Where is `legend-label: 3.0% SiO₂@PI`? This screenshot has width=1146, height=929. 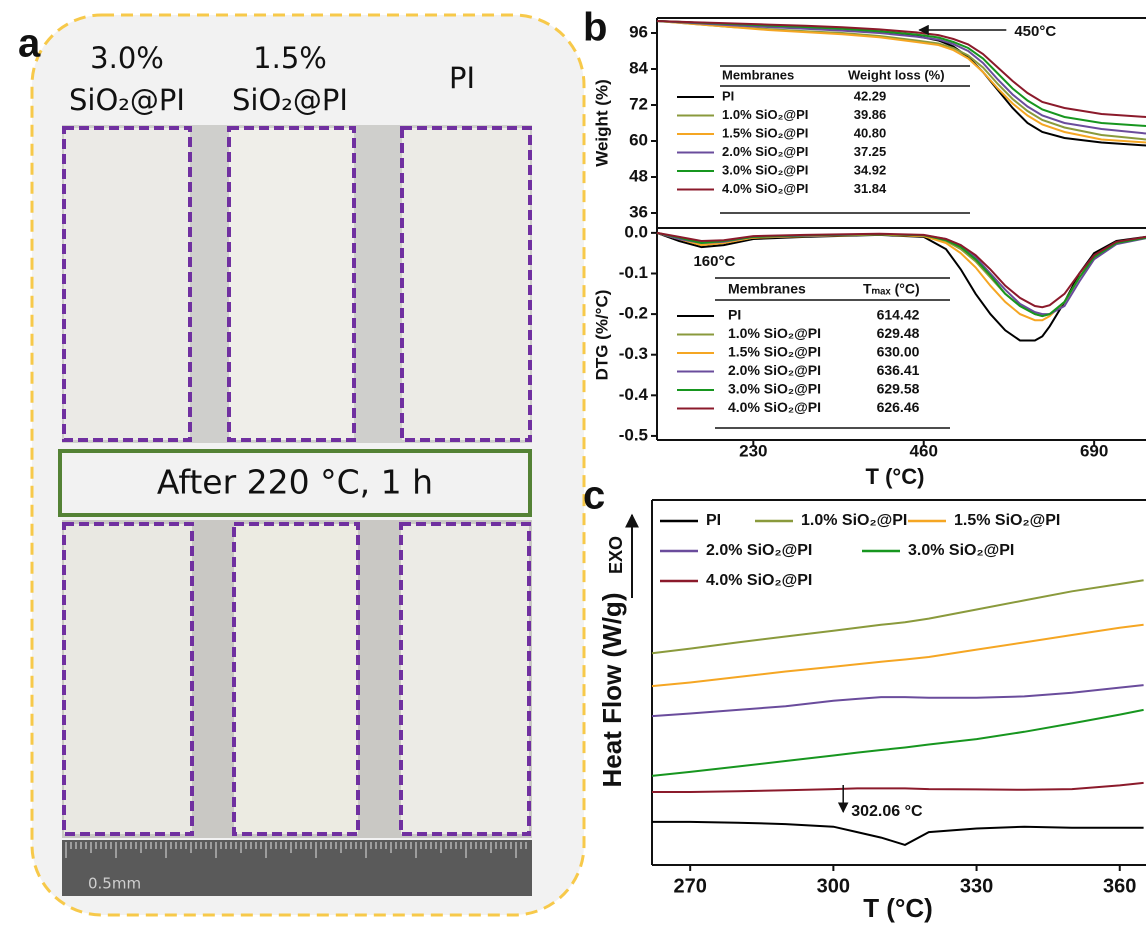 legend-label: 3.0% SiO₂@PI is located at coordinates (961, 550).